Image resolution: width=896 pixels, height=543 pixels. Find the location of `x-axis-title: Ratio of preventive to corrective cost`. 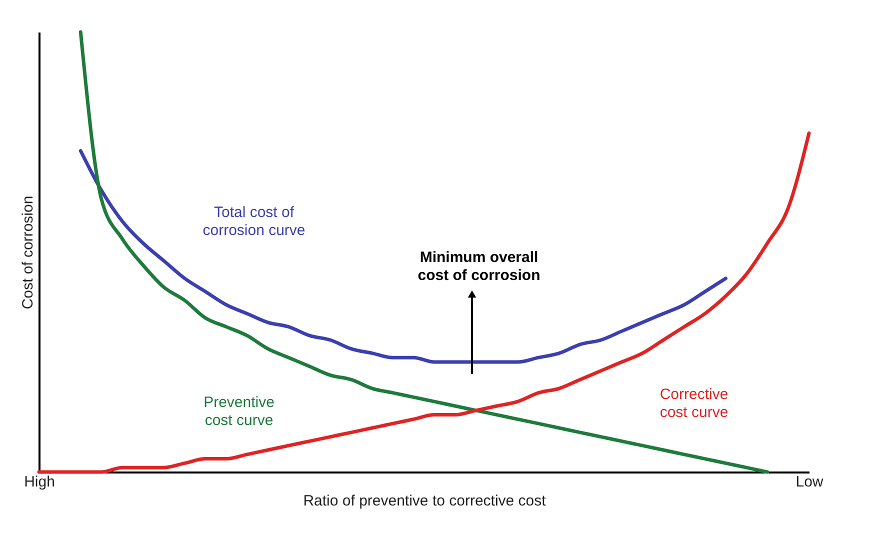

x-axis-title: Ratio of preventive to corrective cost is located at coordinates (425, 501).